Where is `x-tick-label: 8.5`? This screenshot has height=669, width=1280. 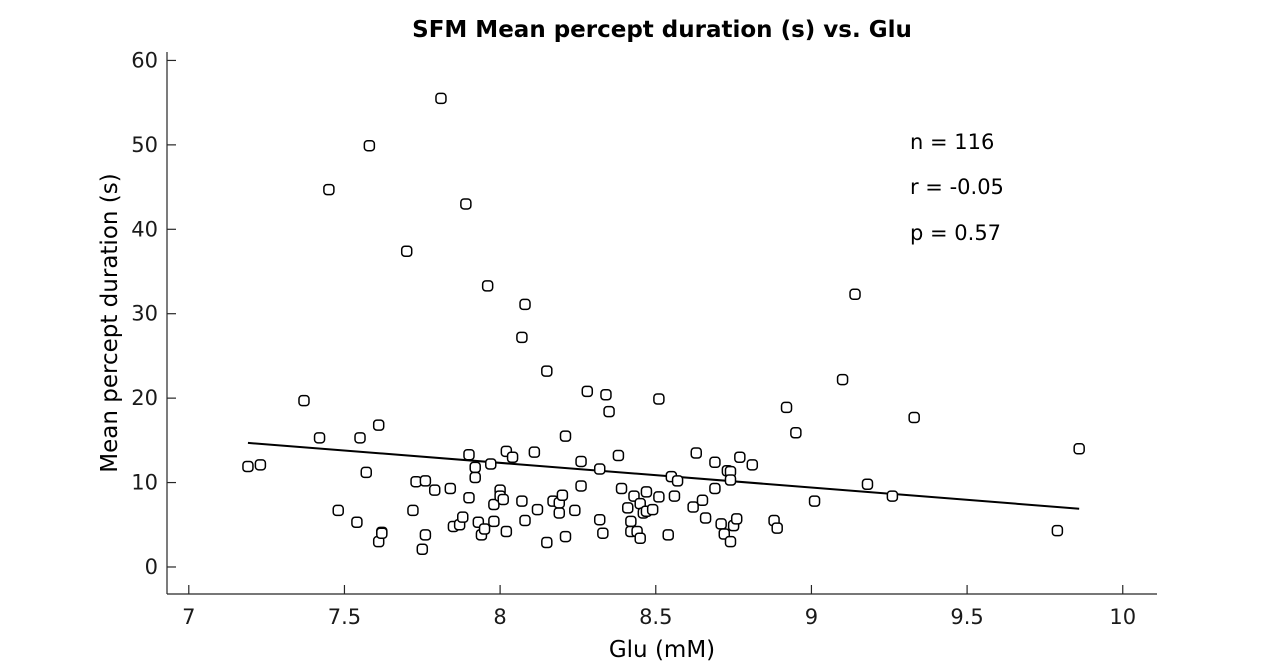
x-tick-label: 8.5 is located at coordinates (655, 617).